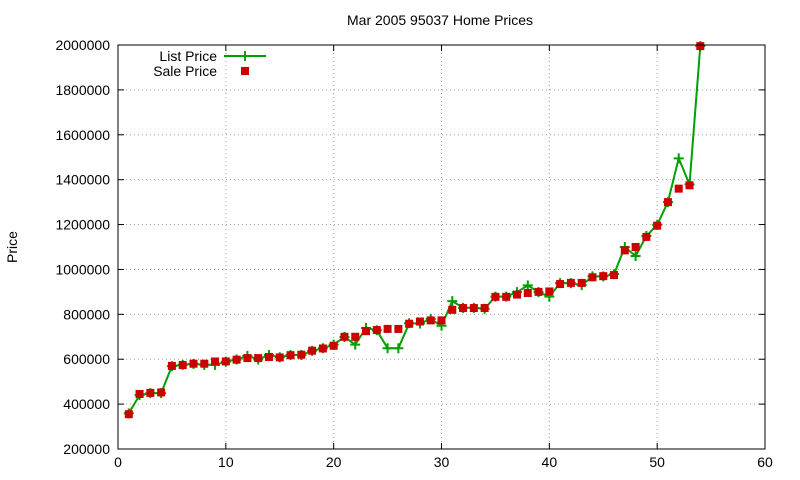  I want to click on y-tick-label: 1000000, so click(82, 269).